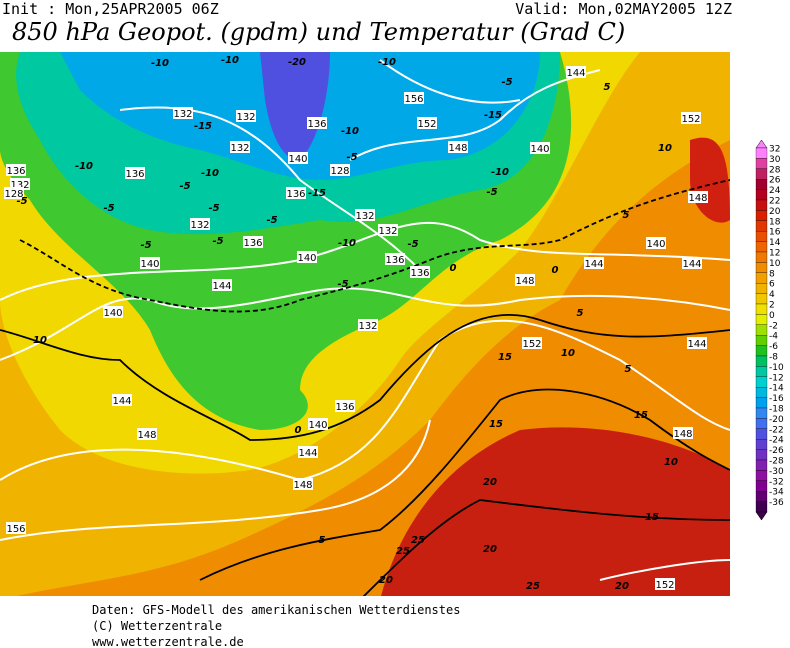 This screenshot has height=648, width=790. Describe the element at coordinates (772, 295) in the screenshot. I see `colorbar-label: 4` at that location.